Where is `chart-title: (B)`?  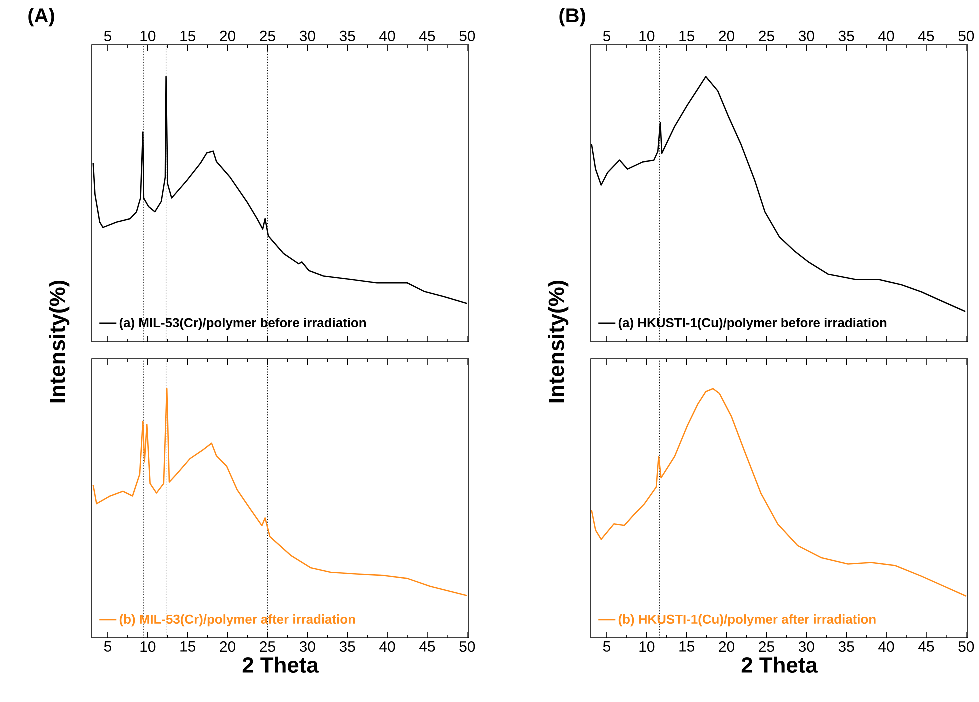
chart-title: (B) is located at coordinates (573, 17).